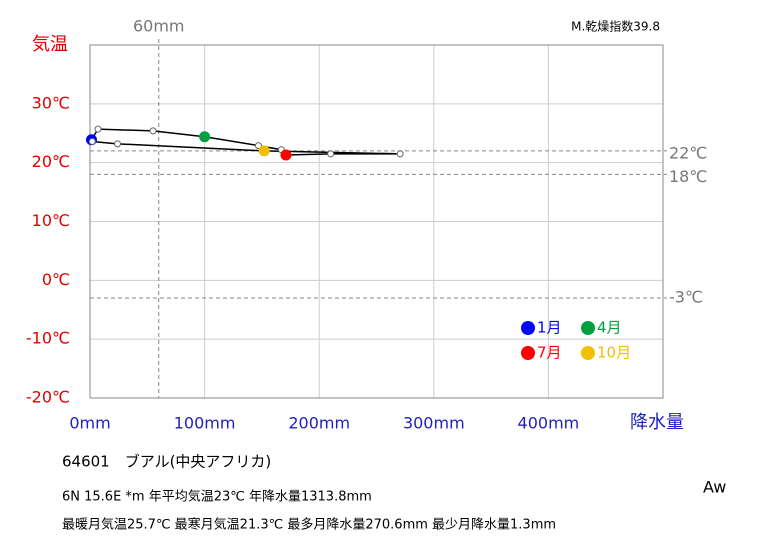  Describe the element at coordinates (51, 102) in the screenshot. I see `y-tick-label: 30℃` at that location.